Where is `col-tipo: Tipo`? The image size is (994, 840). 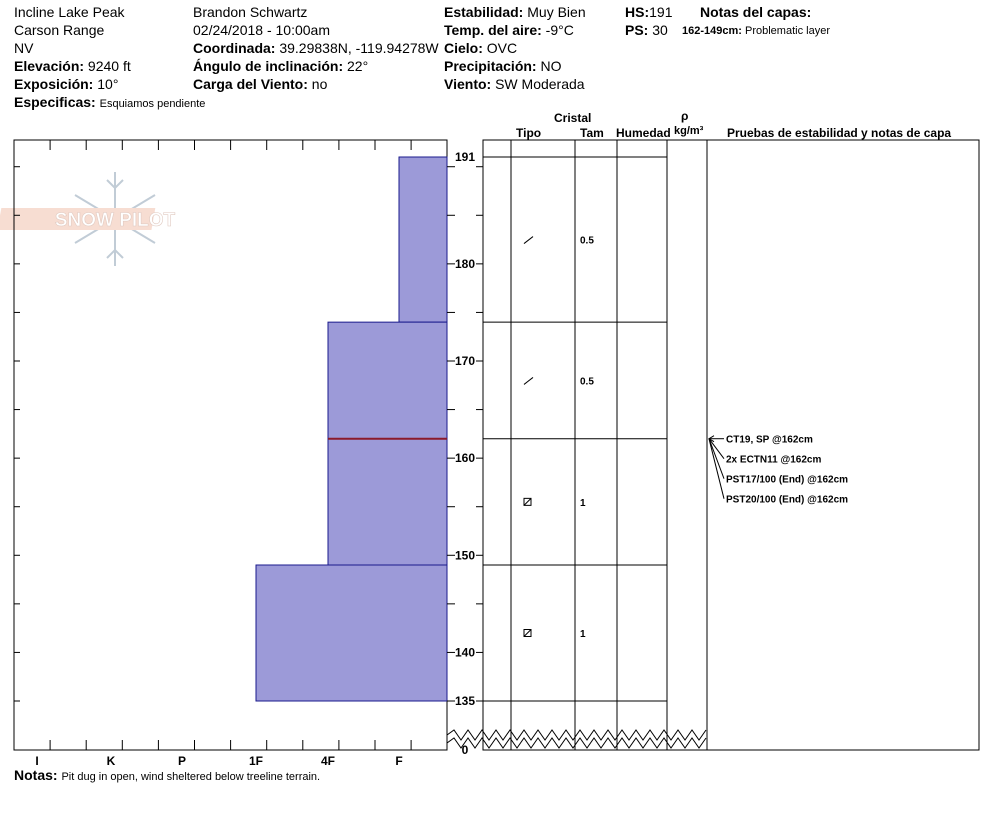 col-tipo: Tipo is located at coordinates (529, 133).